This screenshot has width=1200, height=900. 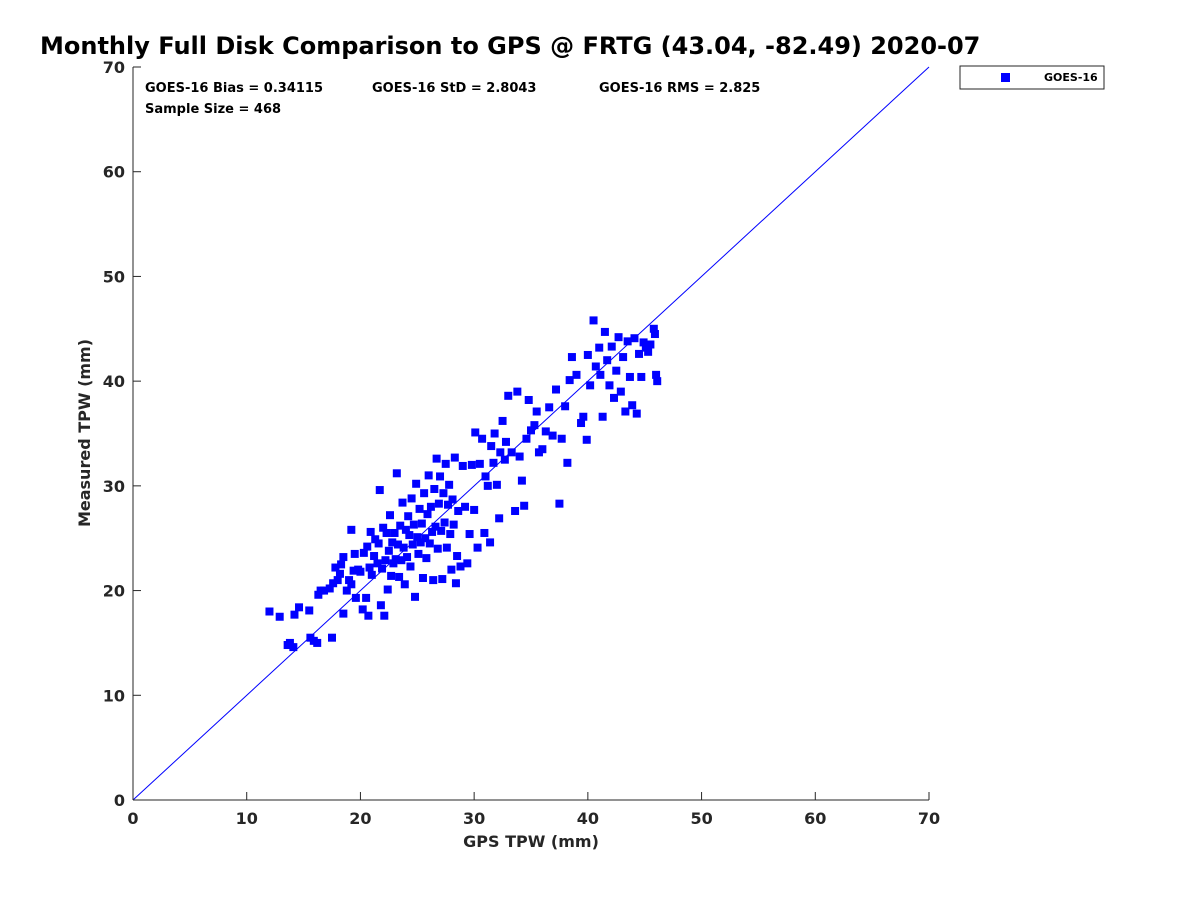 I want to click on x-tick-label: 70, so click(x=929, y=818).